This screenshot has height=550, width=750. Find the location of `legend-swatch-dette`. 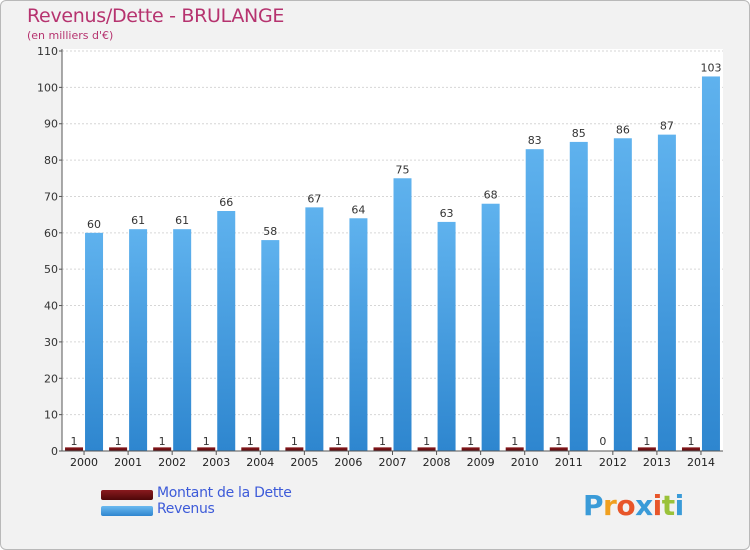

legend-swatch-dette is located at coordinates (127, 495).